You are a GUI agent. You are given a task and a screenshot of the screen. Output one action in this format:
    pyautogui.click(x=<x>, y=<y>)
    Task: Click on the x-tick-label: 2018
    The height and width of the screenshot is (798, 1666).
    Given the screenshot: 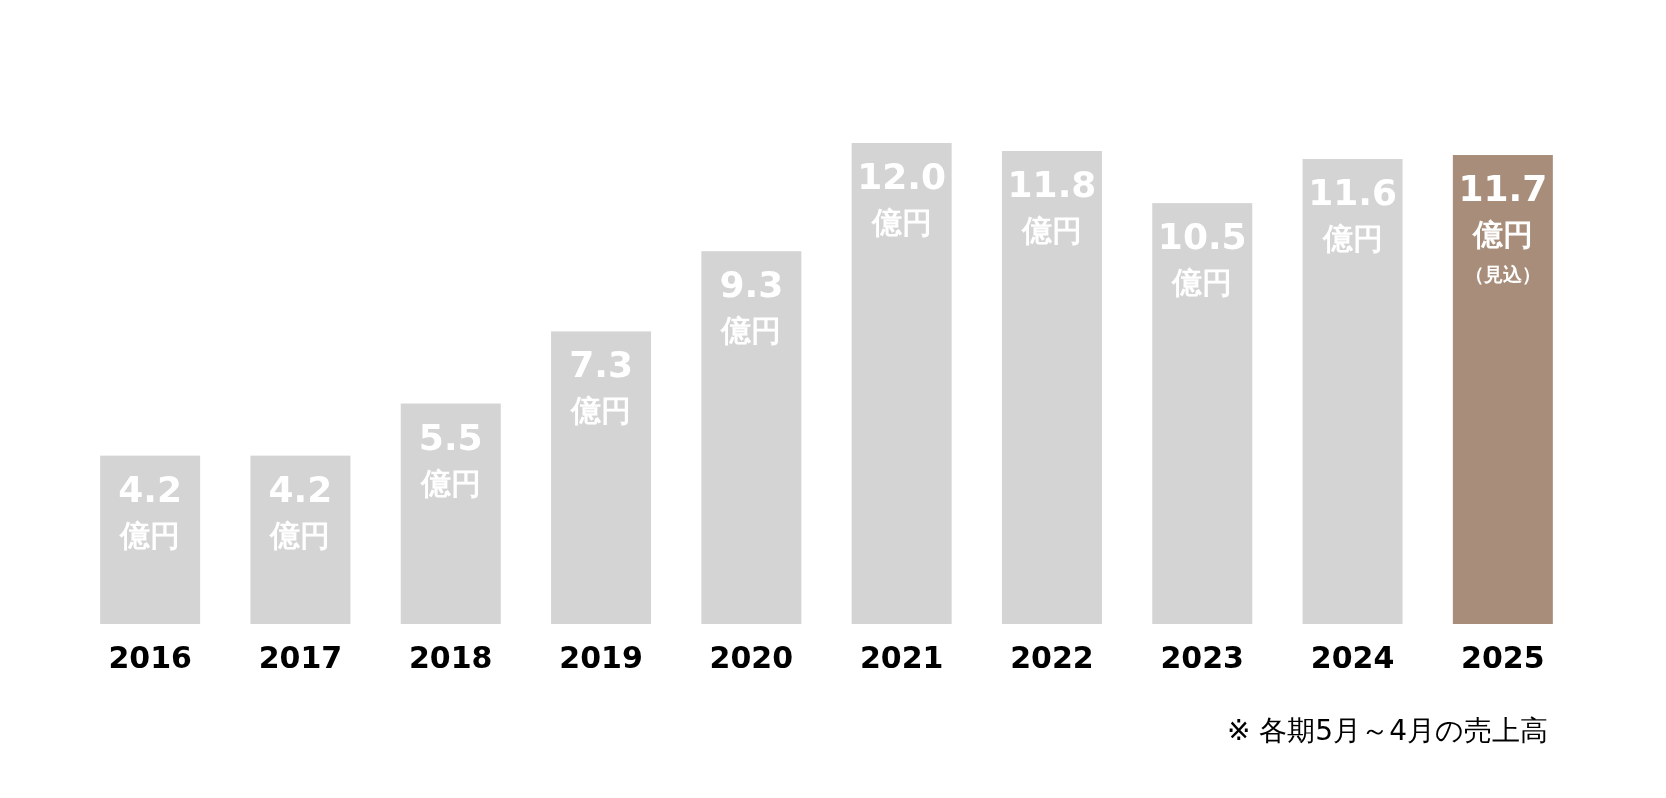 What is the action you would take?
    pyautogui.click(x=451, y=657)
    